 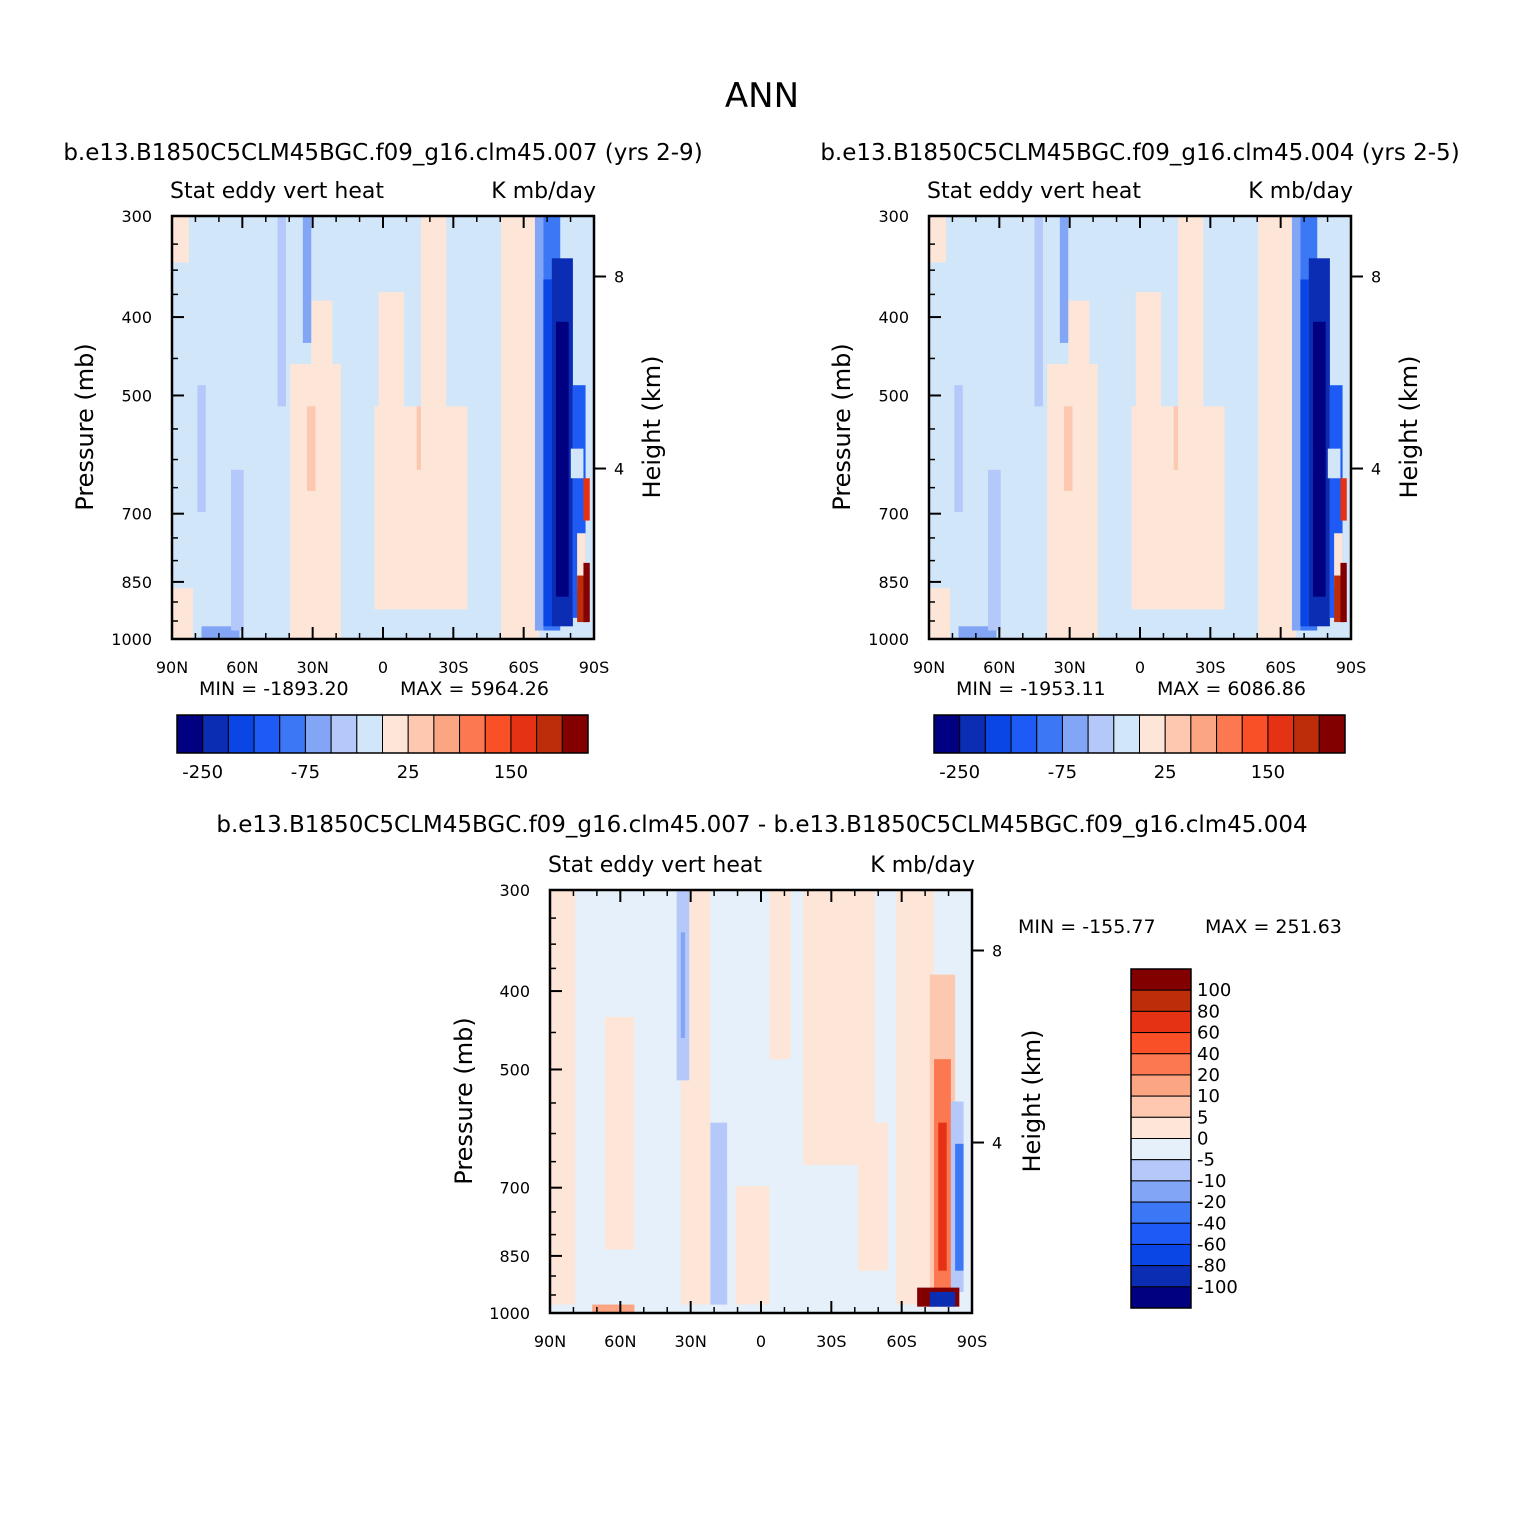 What do you see at coordinates (85, 426) in the screenshot?
I see `y-axis-label: Pressure (mb)` at bounding box center [85, 426].